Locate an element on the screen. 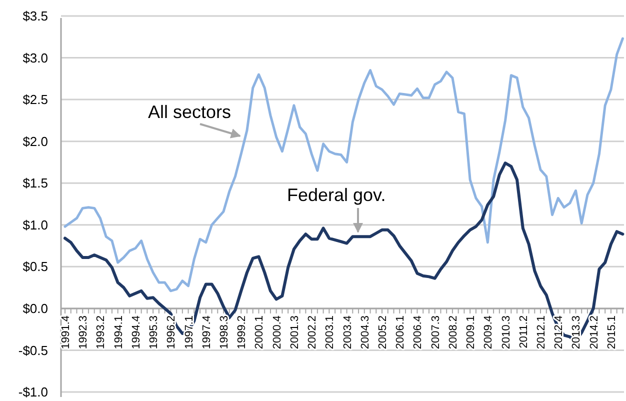  y-tick-label: $2.0 is located at coordinates (35, 141).